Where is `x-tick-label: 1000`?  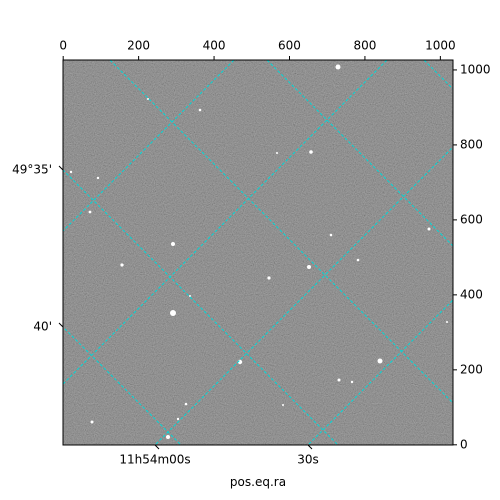 x-tick-label: 1000 is located at coordinates (440, 46).